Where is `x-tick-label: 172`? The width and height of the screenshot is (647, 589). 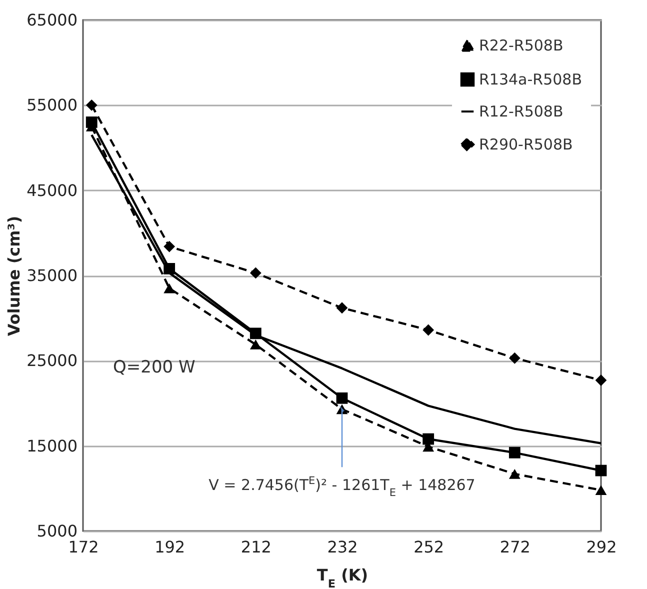
x-tick-label: 172 is located at coordinates (83, 547).